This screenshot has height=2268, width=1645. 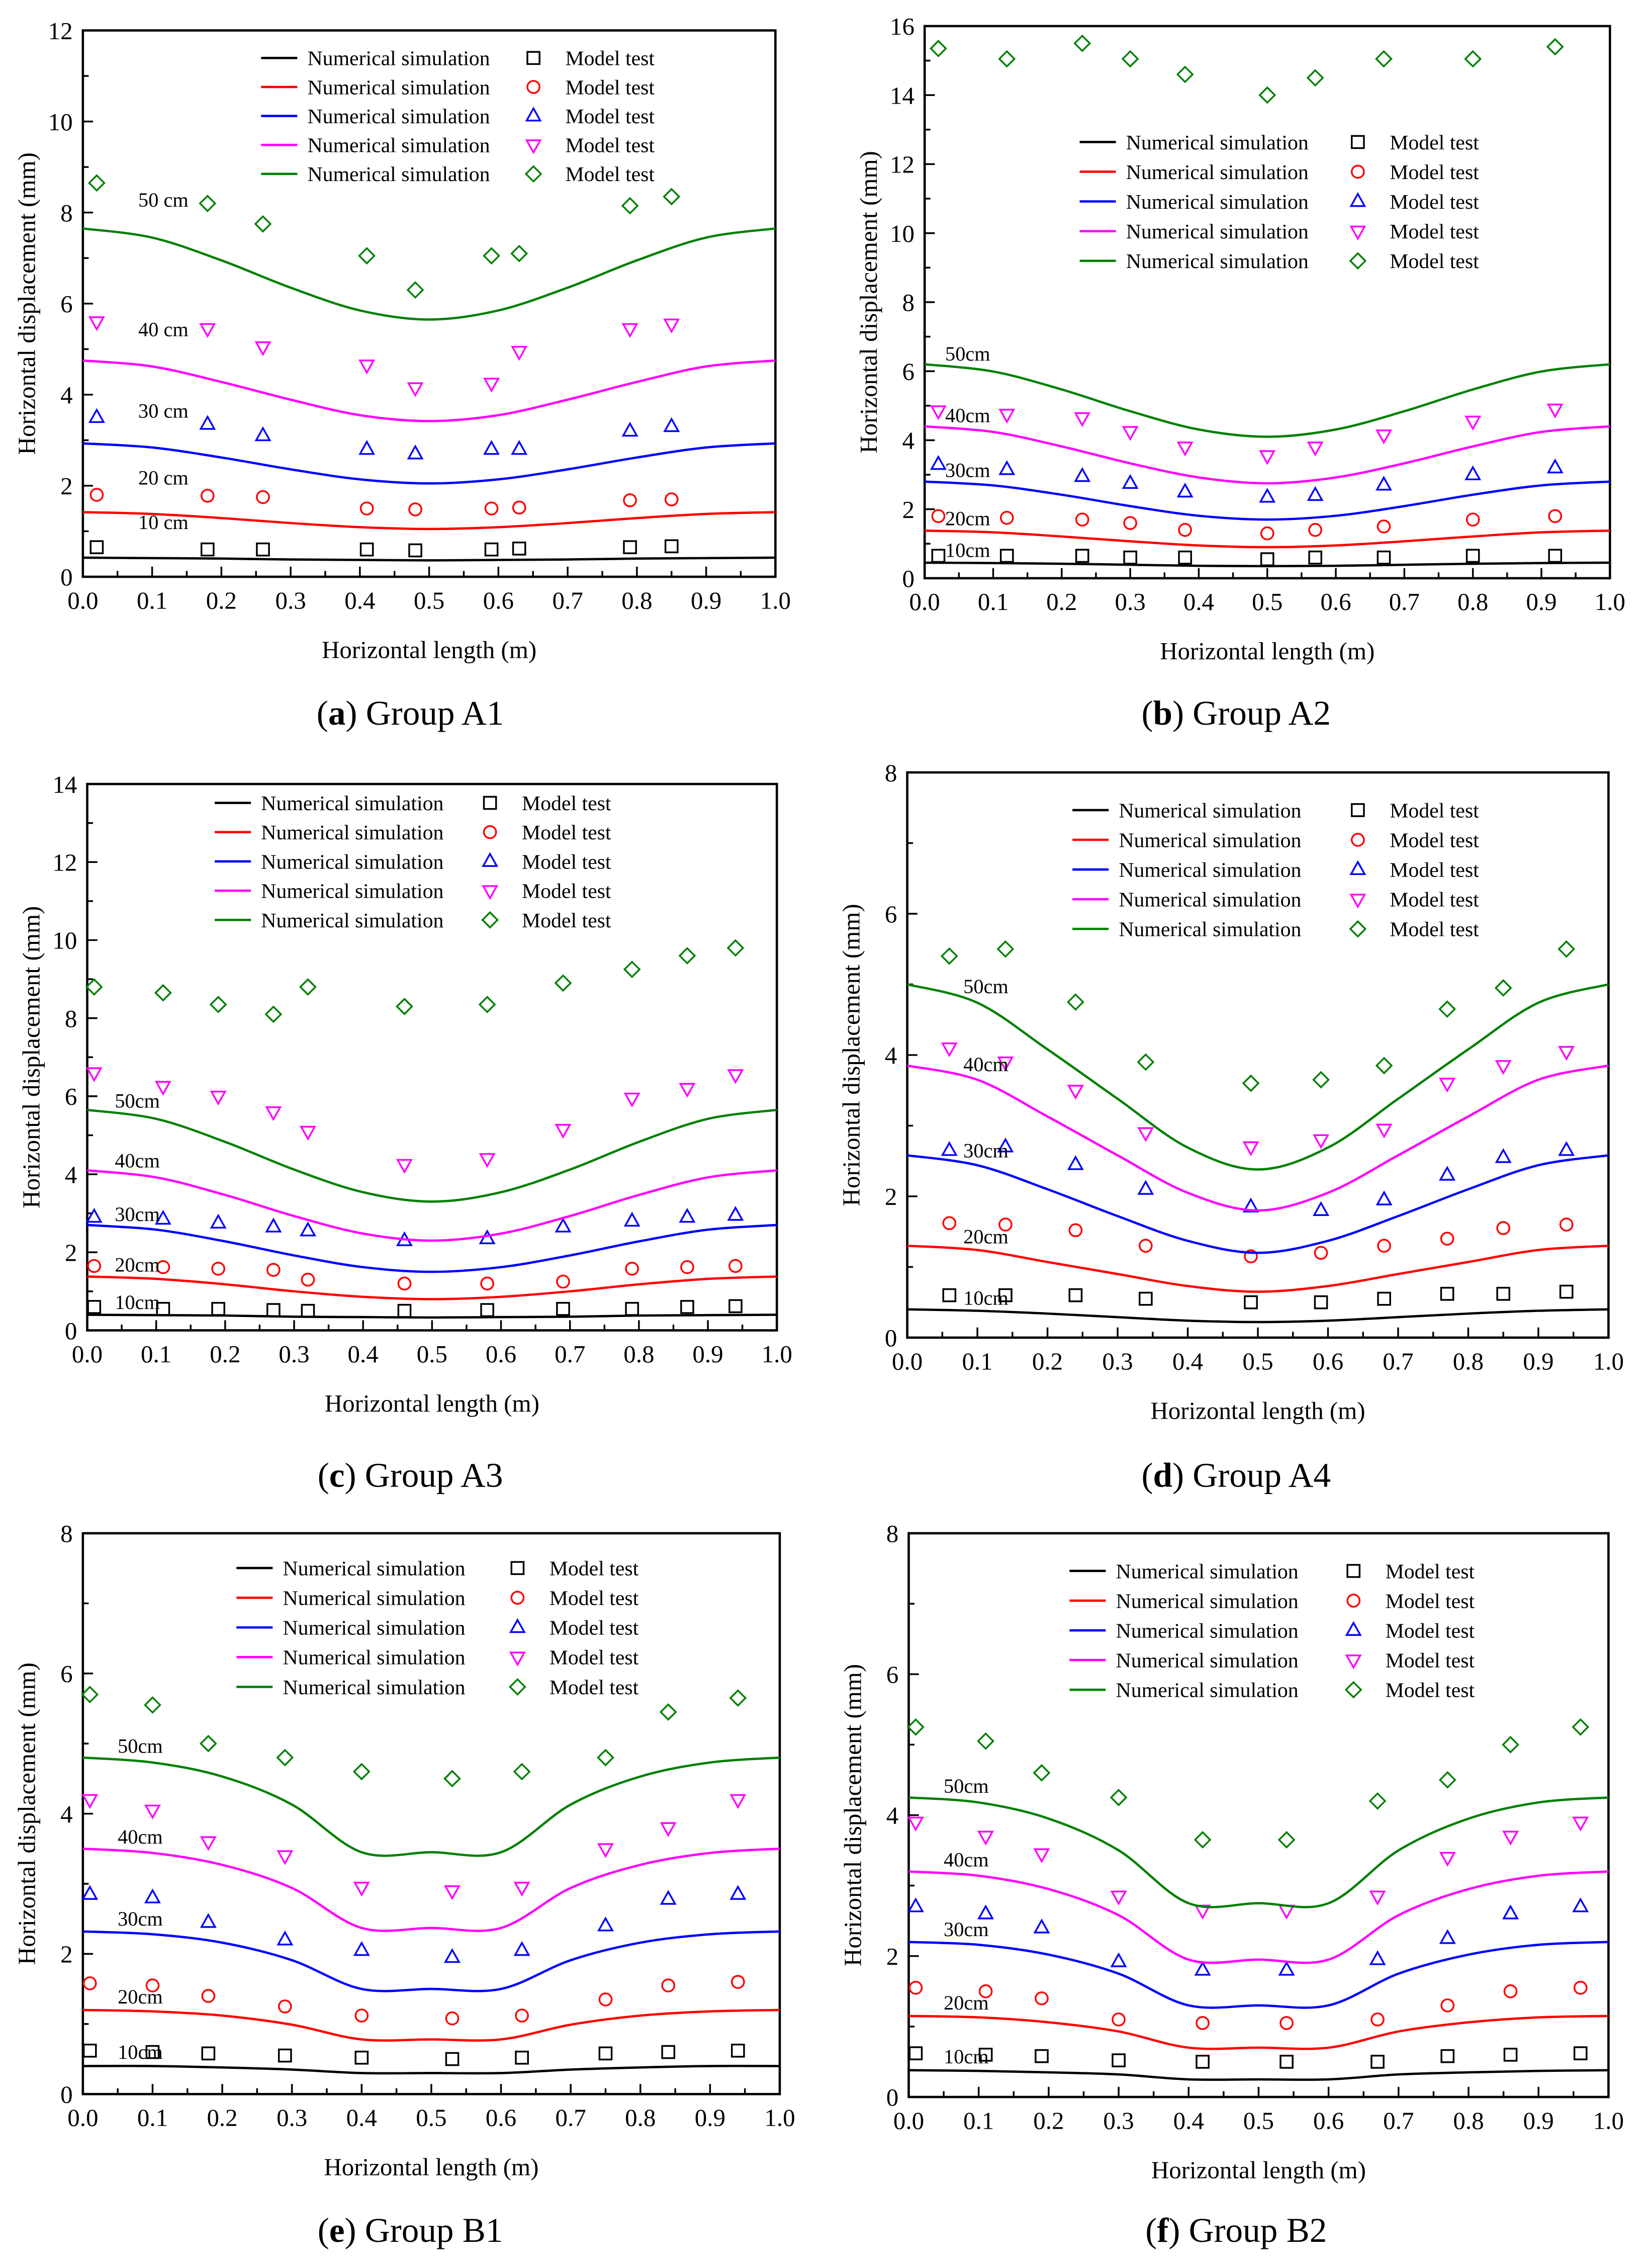 I want to click on curve-label: 40cm, so click(x=966, y=1860).